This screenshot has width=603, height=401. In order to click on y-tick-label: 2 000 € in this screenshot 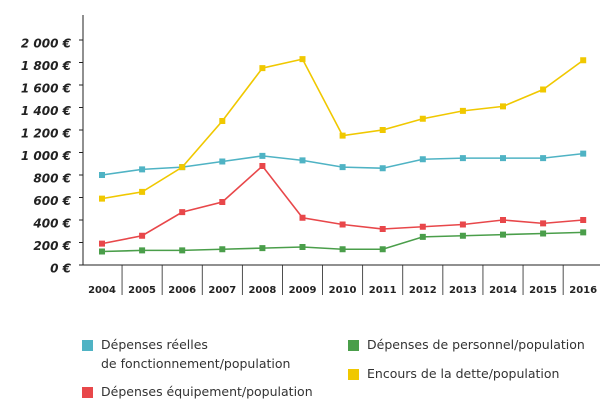, I will do `click(46, 44)`.